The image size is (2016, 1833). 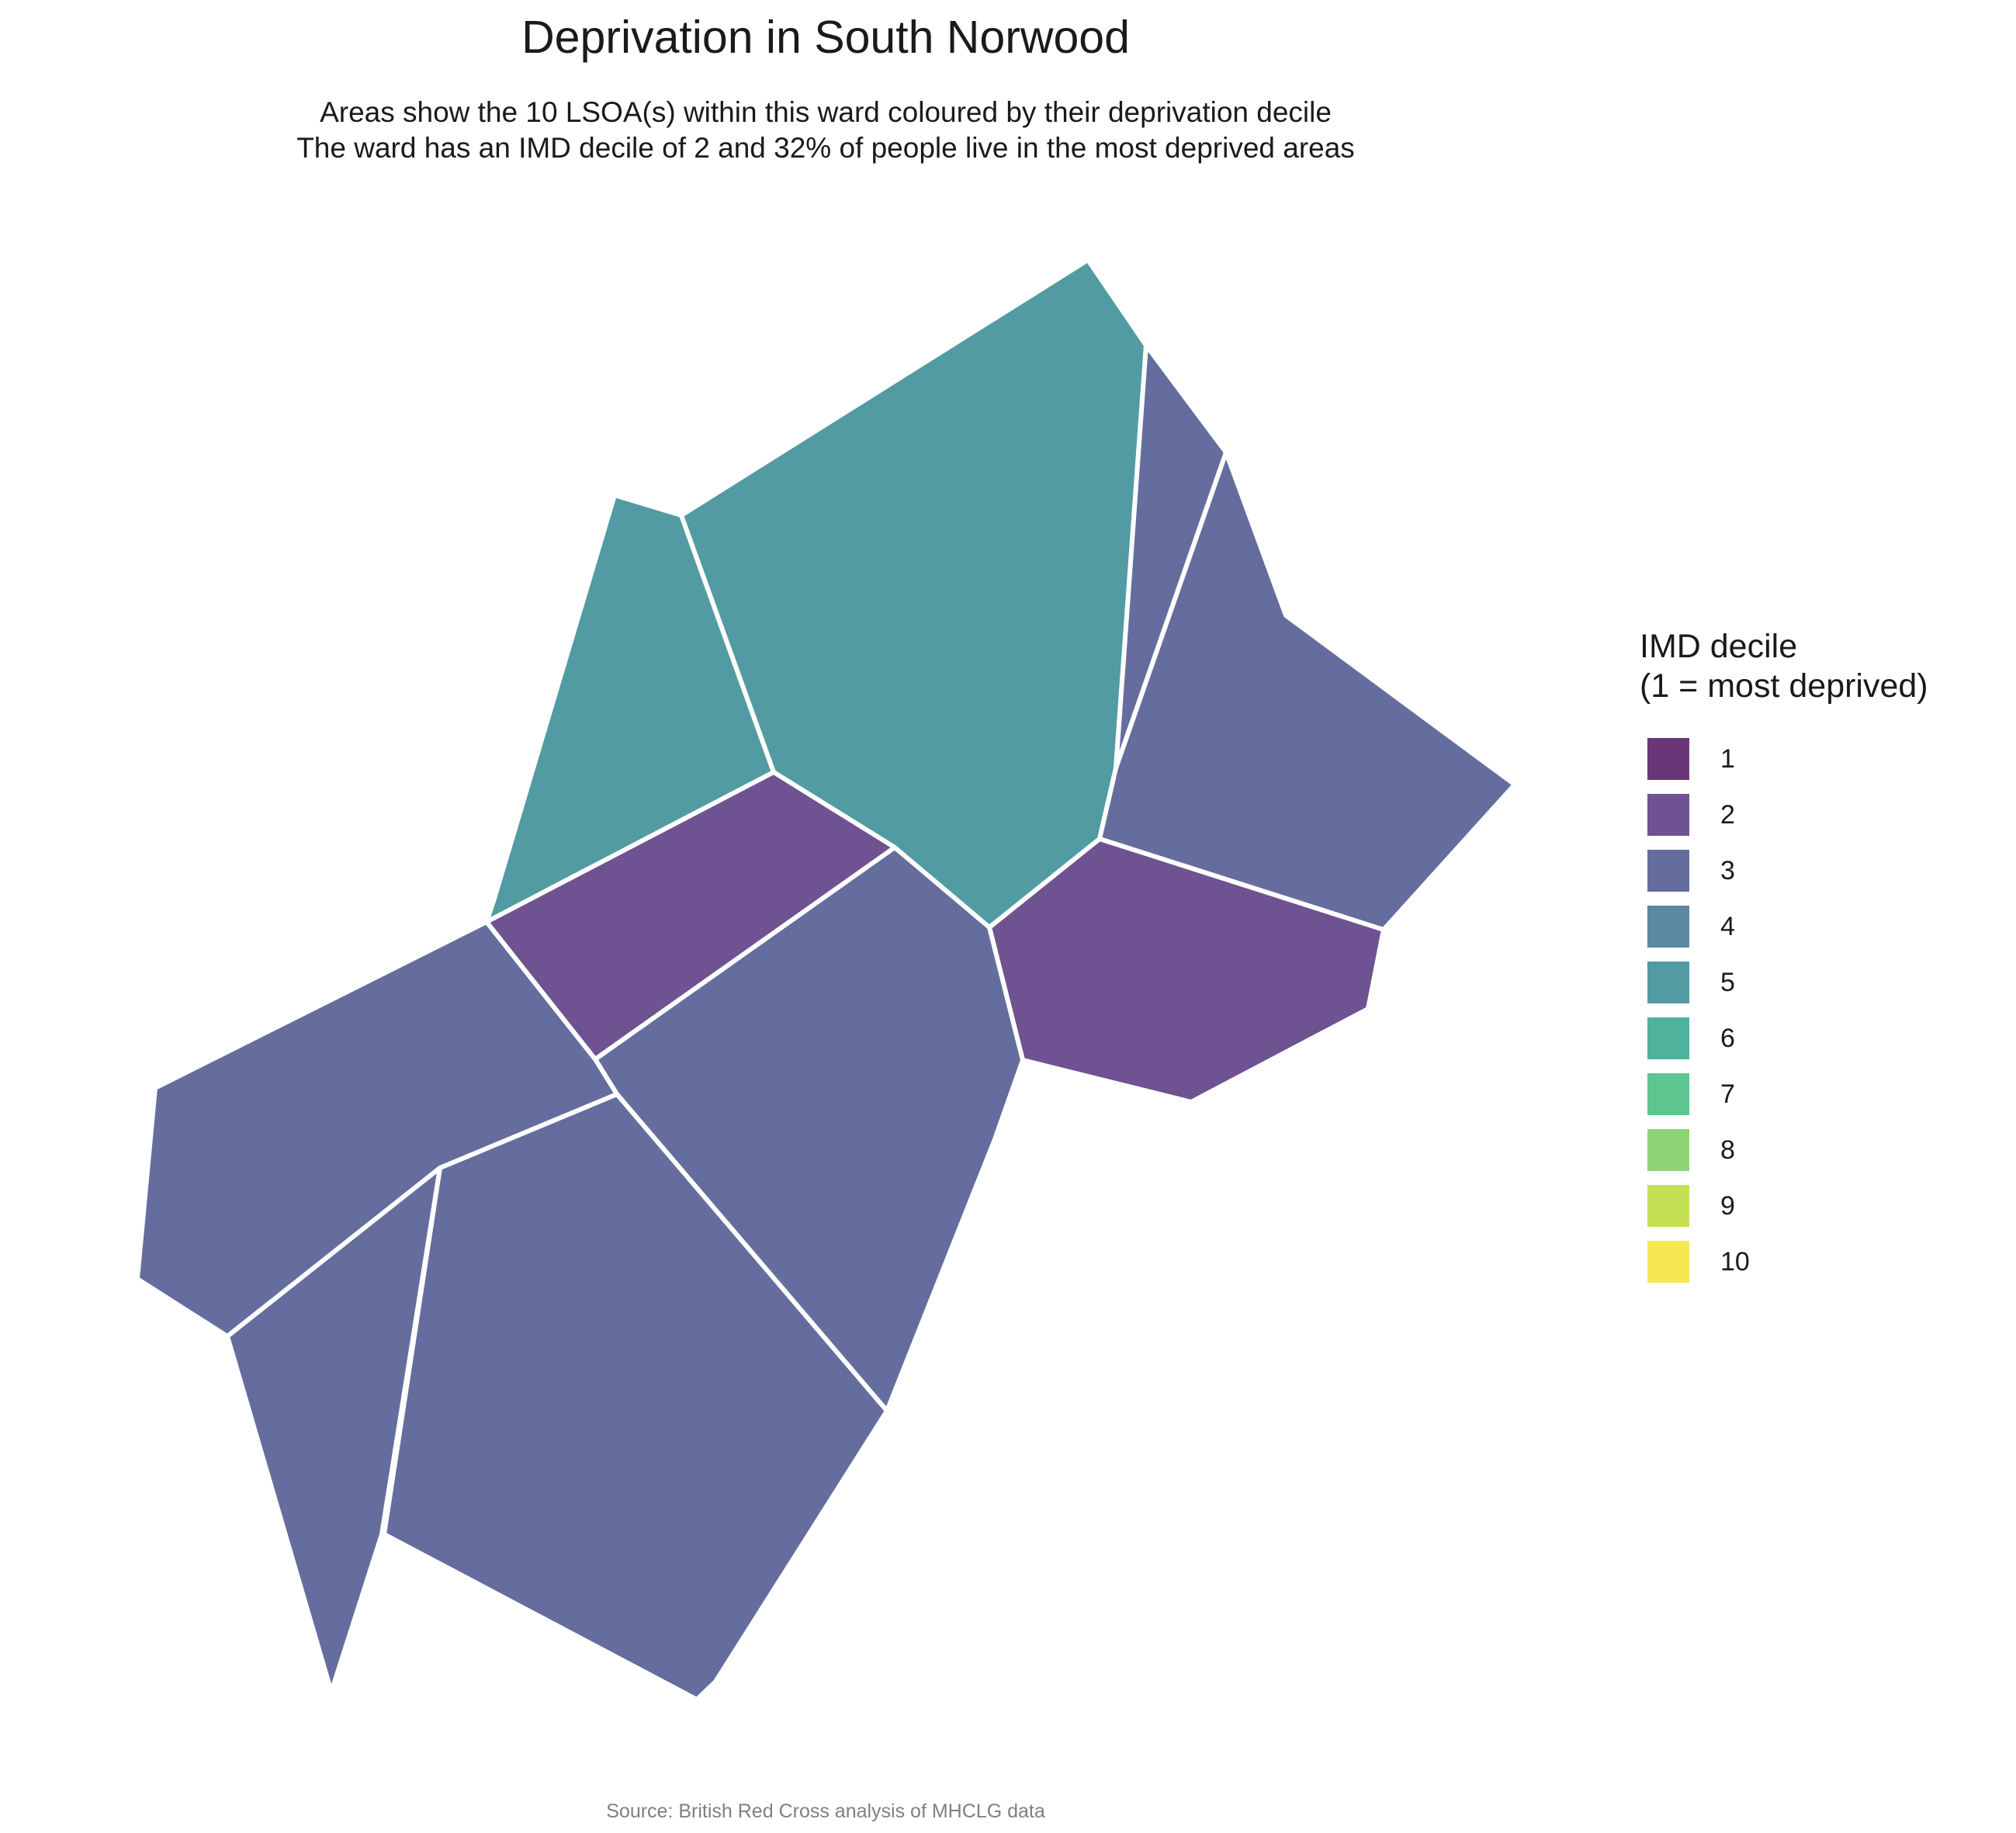 I want to click on legend-title: IMD decile (1 = most deprived), so click(x=1784, y=666).